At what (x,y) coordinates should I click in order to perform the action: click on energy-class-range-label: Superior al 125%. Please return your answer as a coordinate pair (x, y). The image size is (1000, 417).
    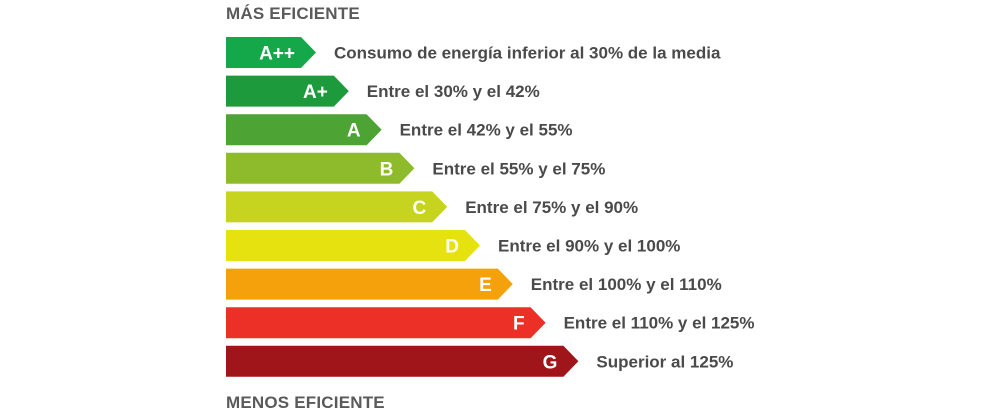
    Looking at the image, I should click on (664, 361).